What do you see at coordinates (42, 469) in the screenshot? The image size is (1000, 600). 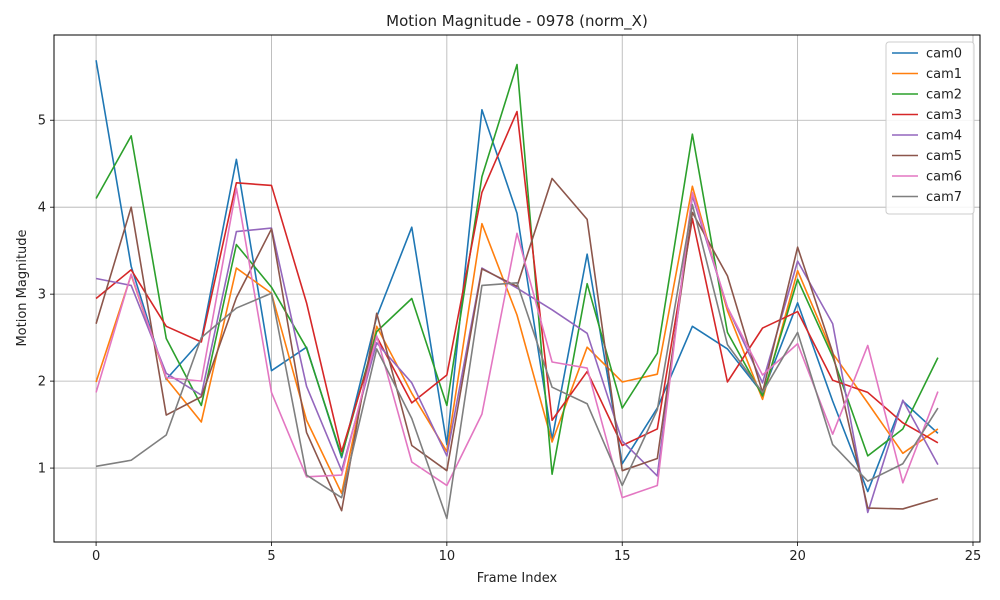 I see `y-tick-label: 1` at bounding box center [42, 469].